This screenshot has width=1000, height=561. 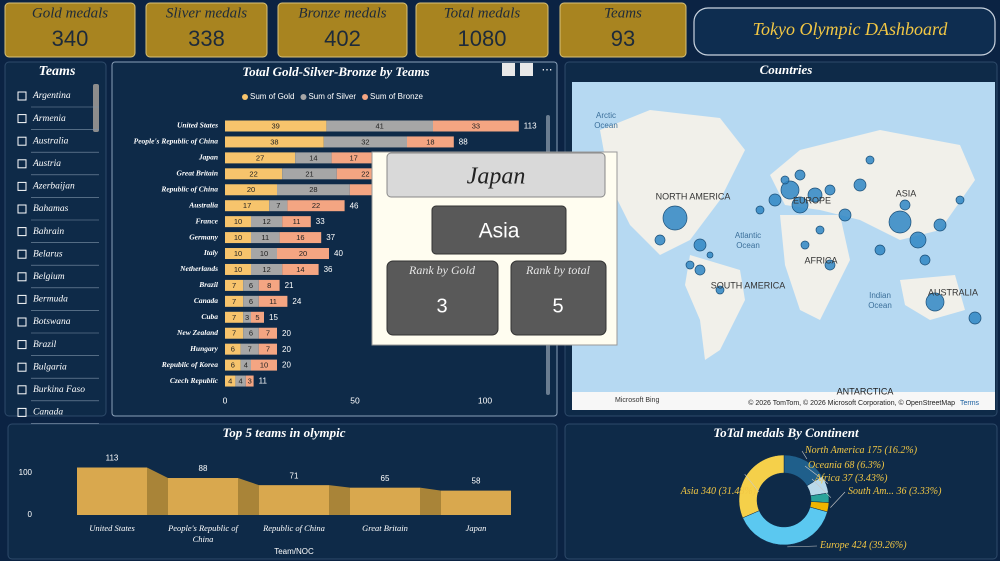 What do you see at coordinates (508, 69) in the screenshot?
I see `filter-icon` at bounding box center [508, 69].